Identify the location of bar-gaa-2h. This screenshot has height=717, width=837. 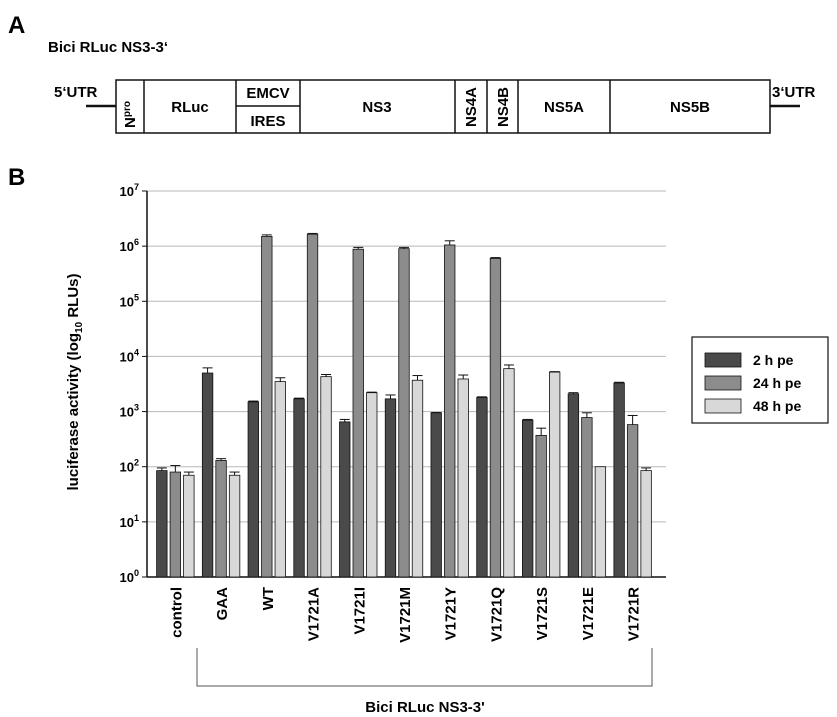
(207, 475).